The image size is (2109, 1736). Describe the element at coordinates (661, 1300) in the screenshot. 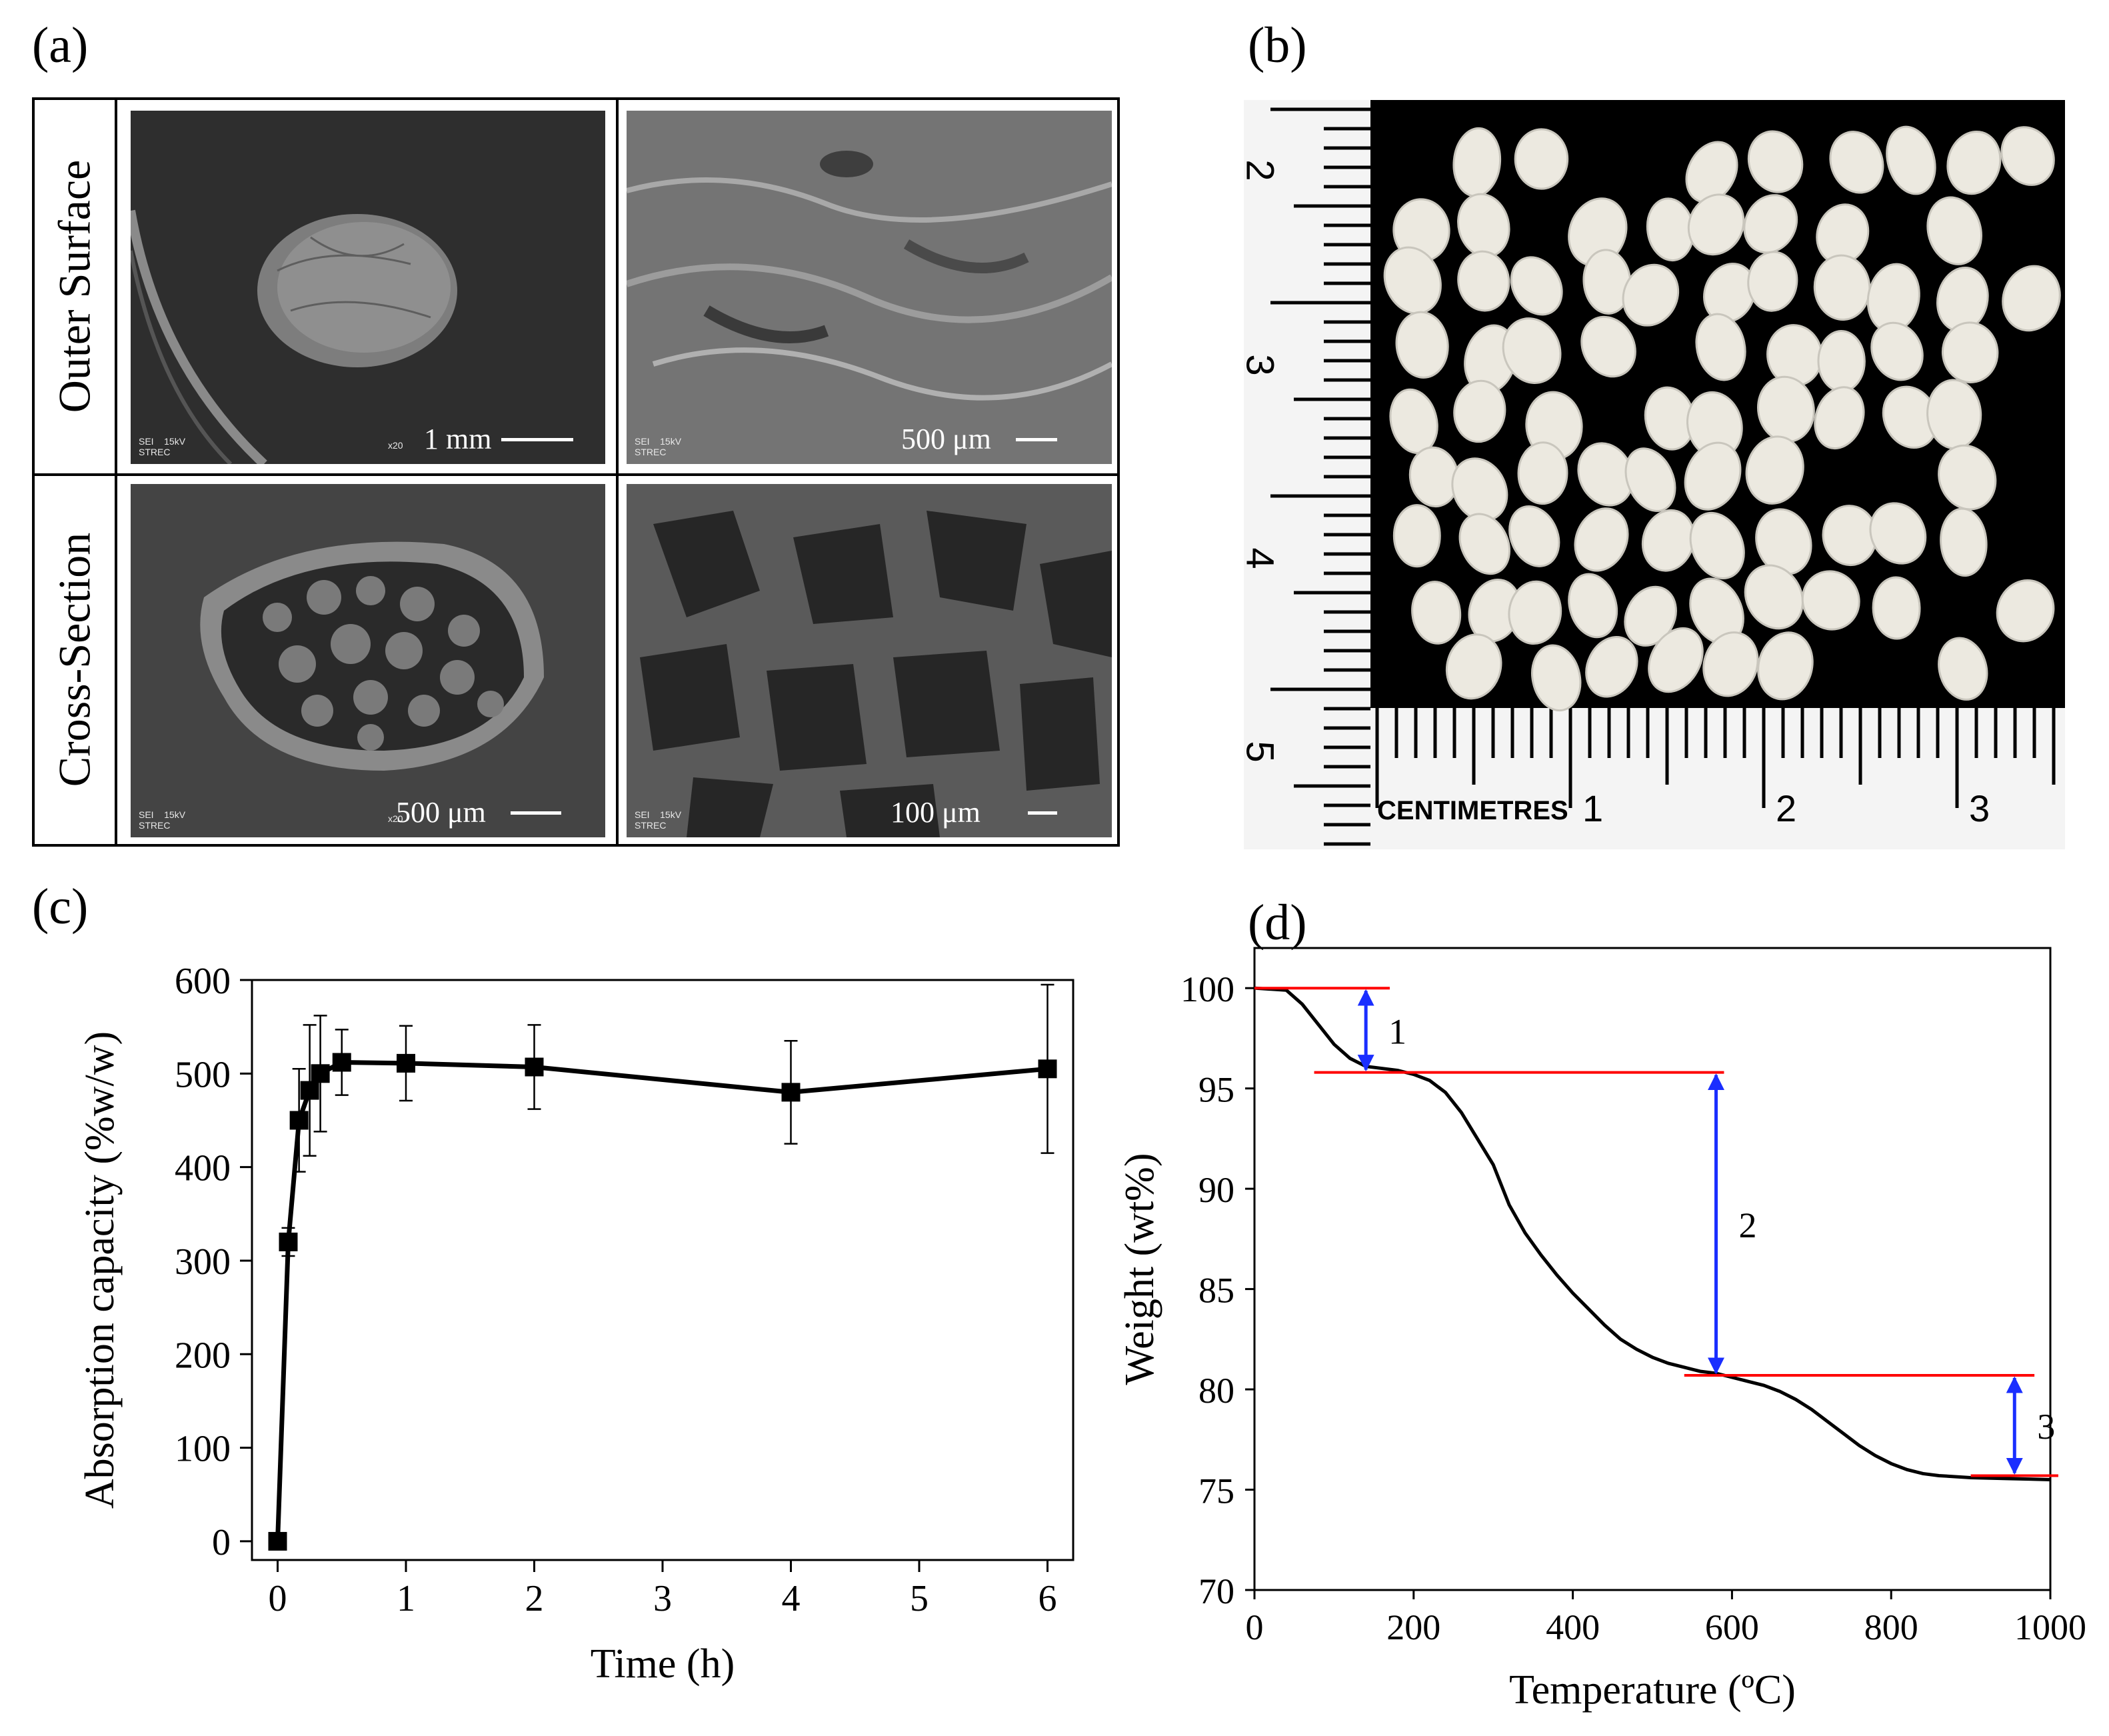

I see `series-line` at that location.